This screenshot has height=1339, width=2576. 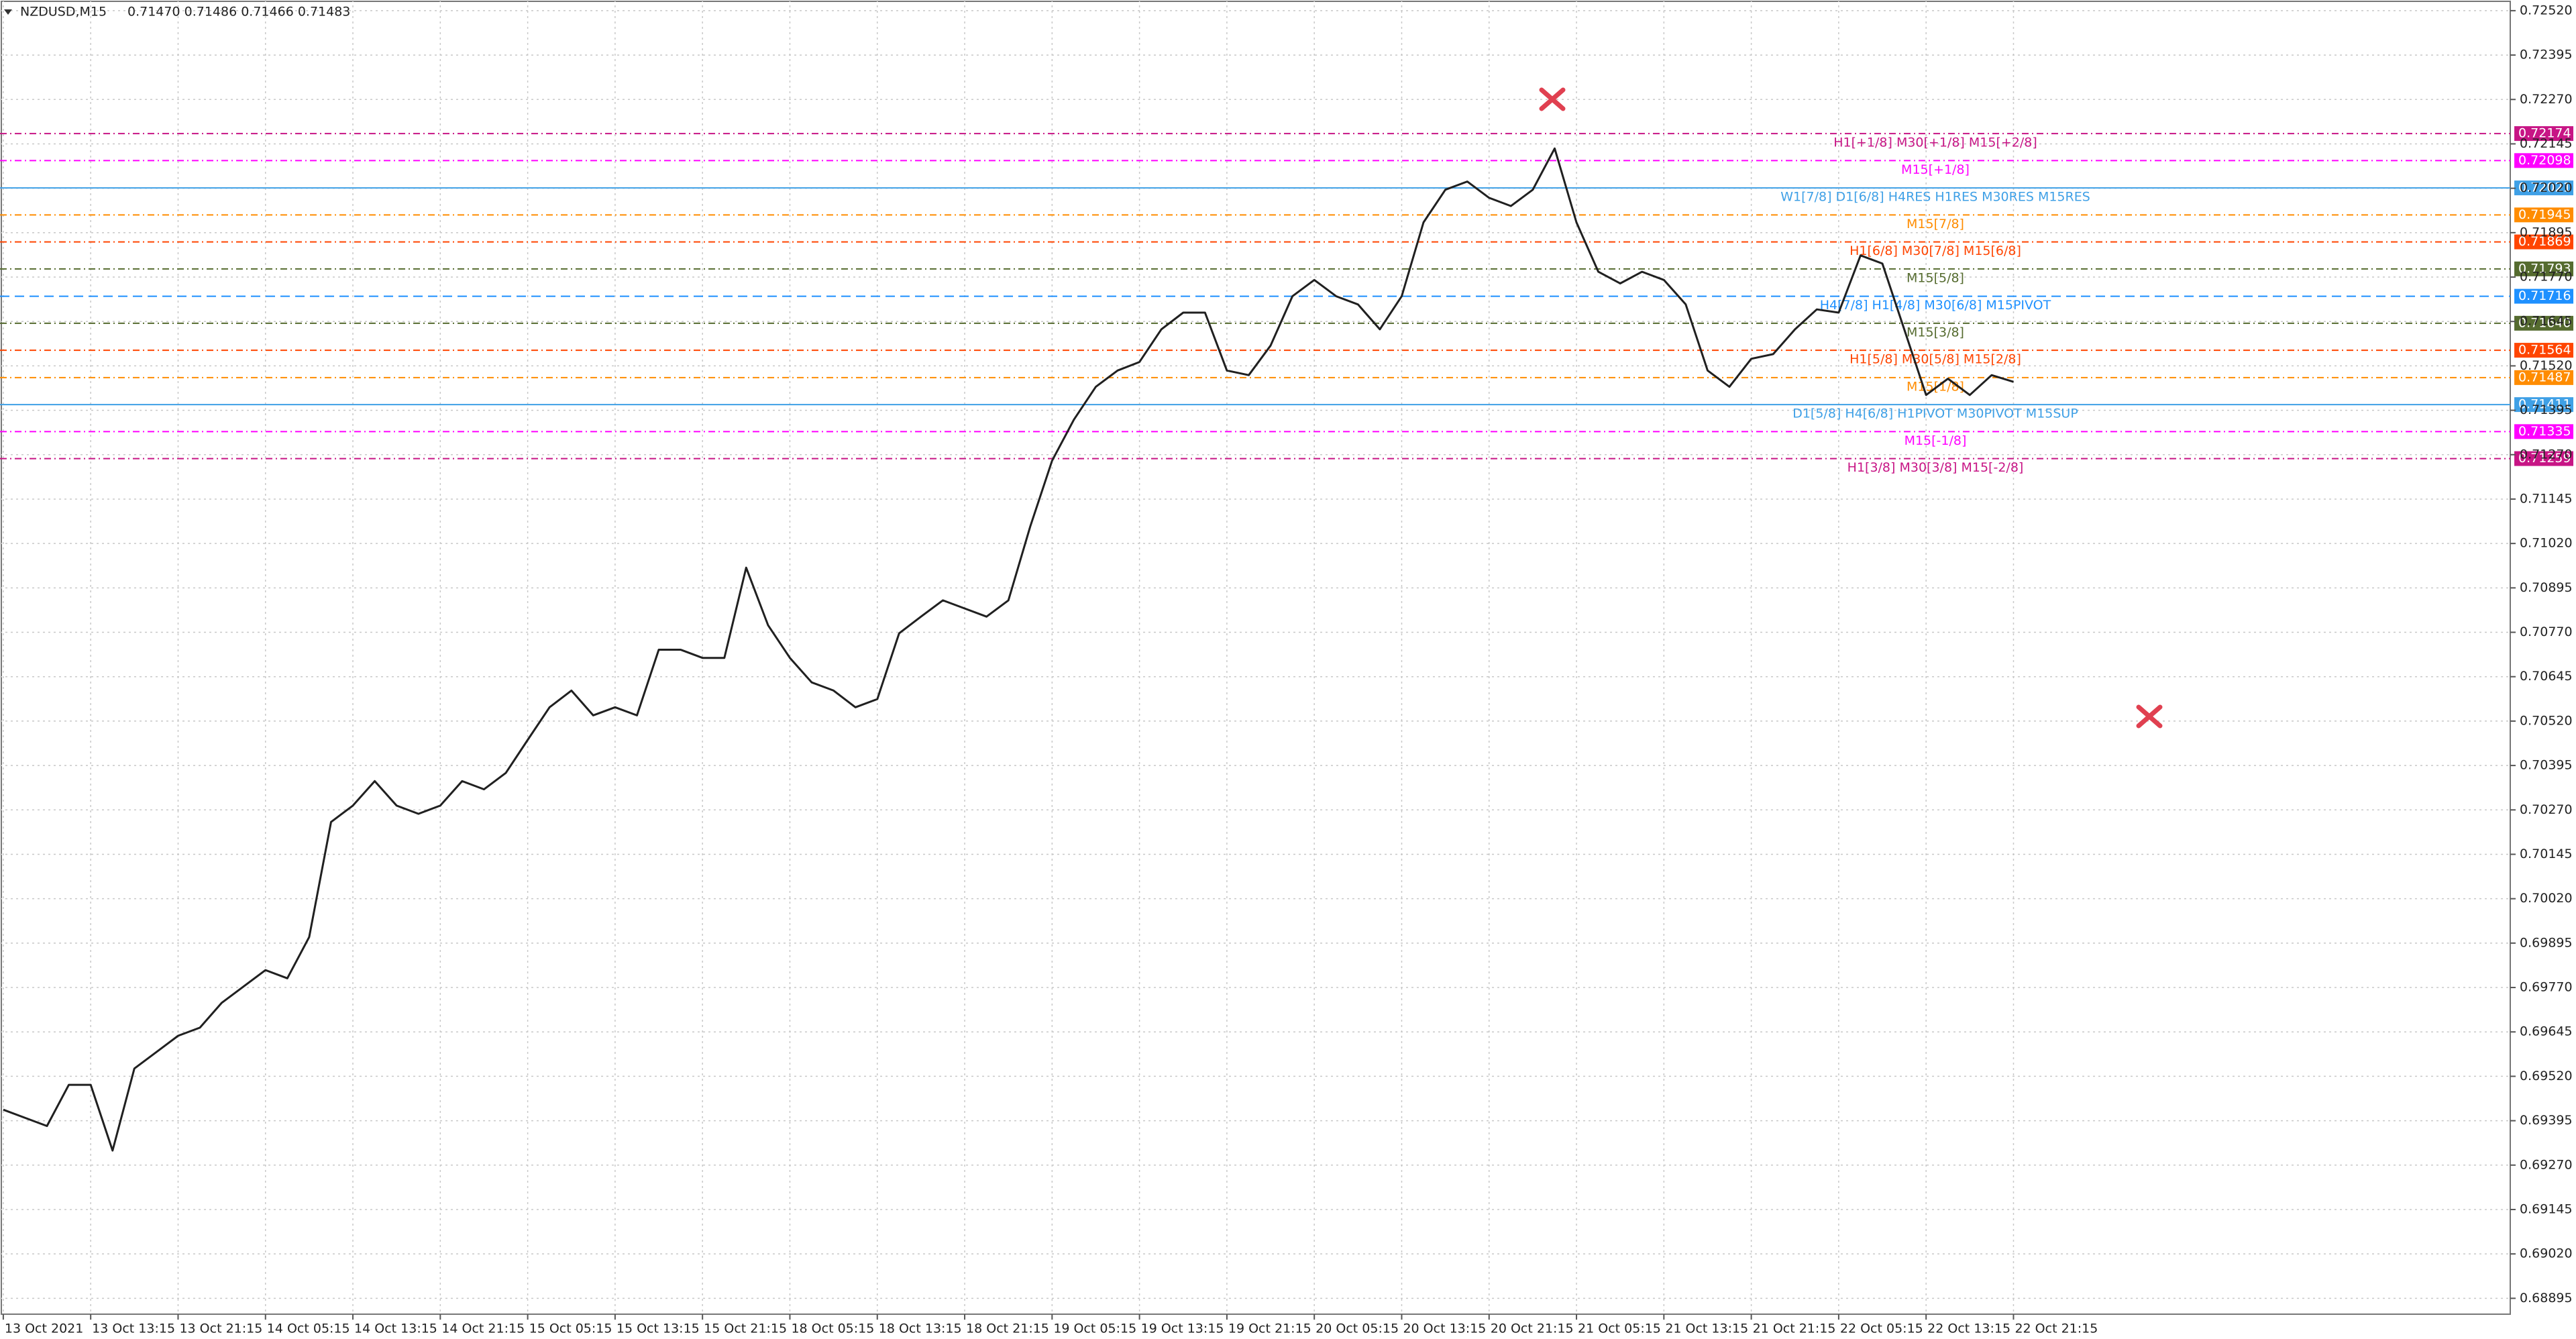 What do you see at coordinates (1935, 386) in the screenshot?
I see `level-text: M15[1/8]` at bounding box center [1935, 386].